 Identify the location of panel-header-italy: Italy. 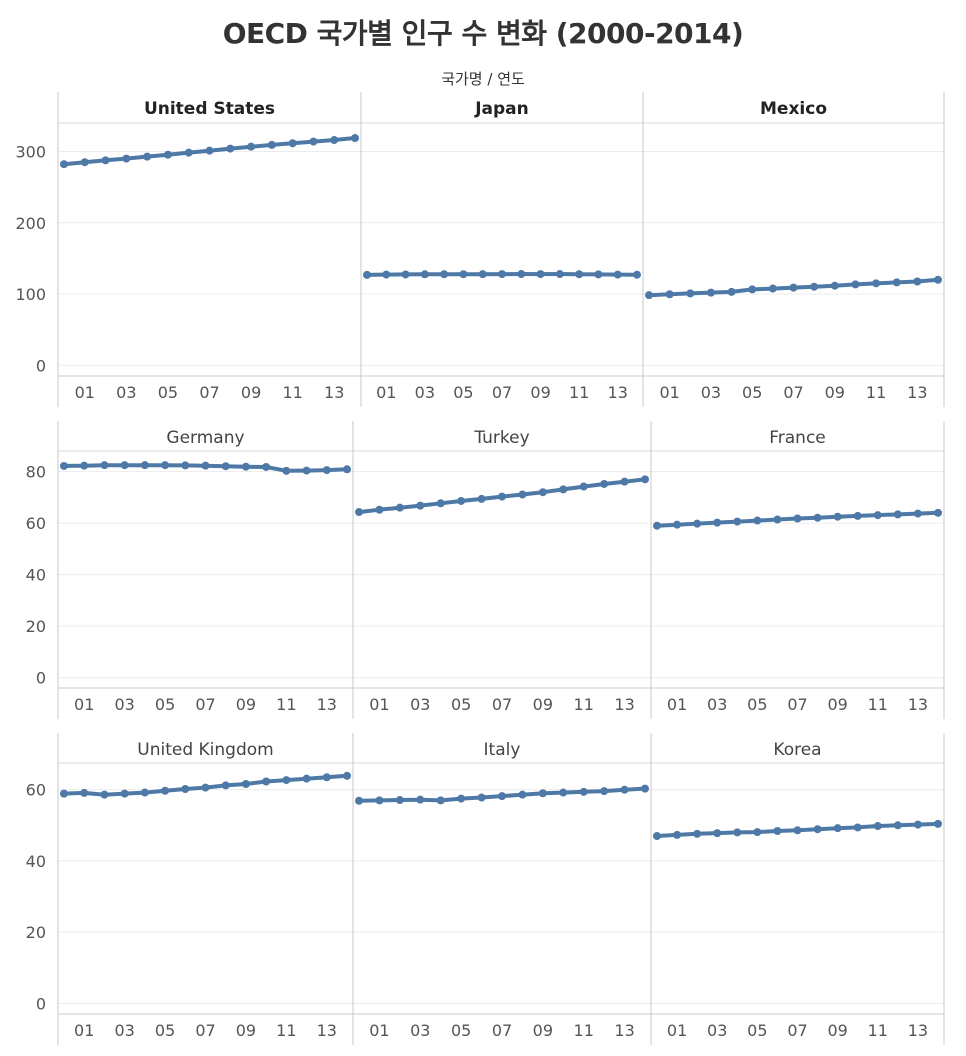
(502, 750).